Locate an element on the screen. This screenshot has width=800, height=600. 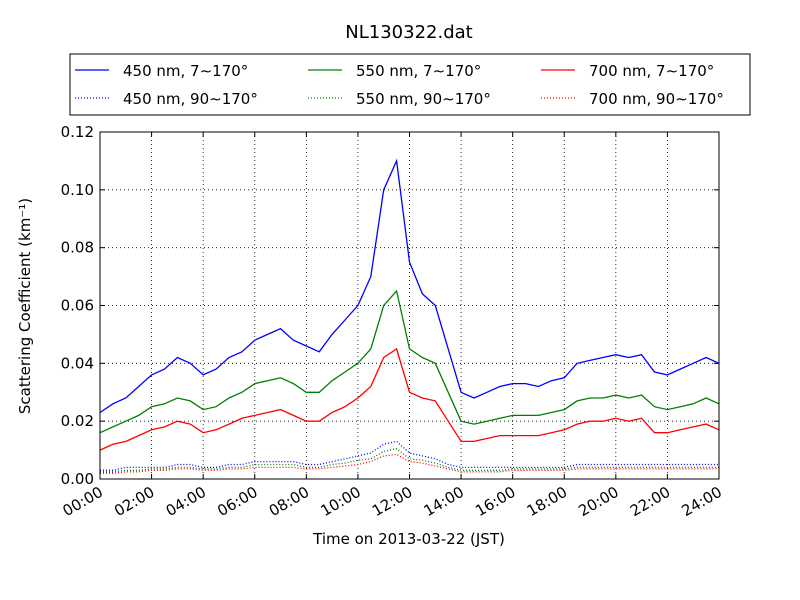
y-tick-label: 0.10 is located at coordinates (77, 190).